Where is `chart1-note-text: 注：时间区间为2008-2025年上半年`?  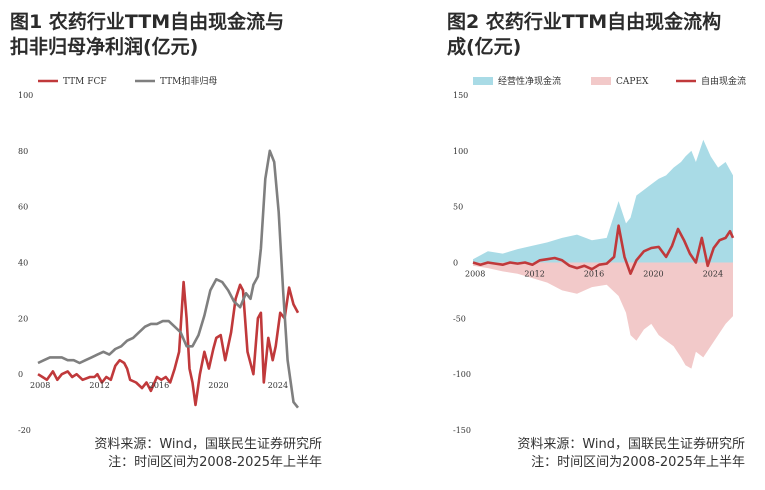
chart1-note-text: 注：时间区间为2008-2025年上半年 is located at coordinates (215, 462).